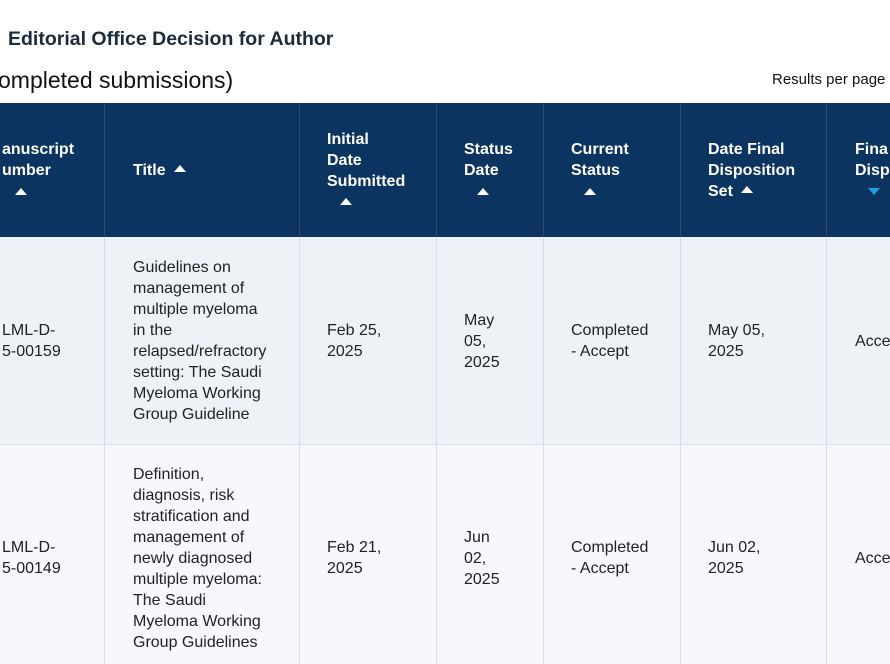  What do you see at coordinates (197, 579) in the screenshot?
I see `cell-text: multiple myeloma:` at bounding box center [197, 579].